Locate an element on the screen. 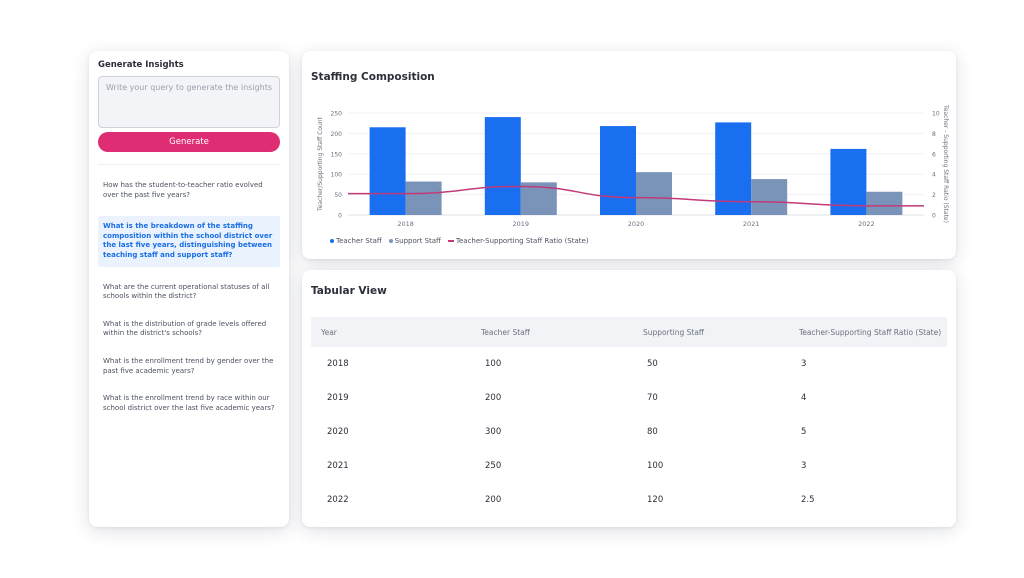 The image size is (1024, 578). cell-year: 2022 is located at coordinates (338, 500).